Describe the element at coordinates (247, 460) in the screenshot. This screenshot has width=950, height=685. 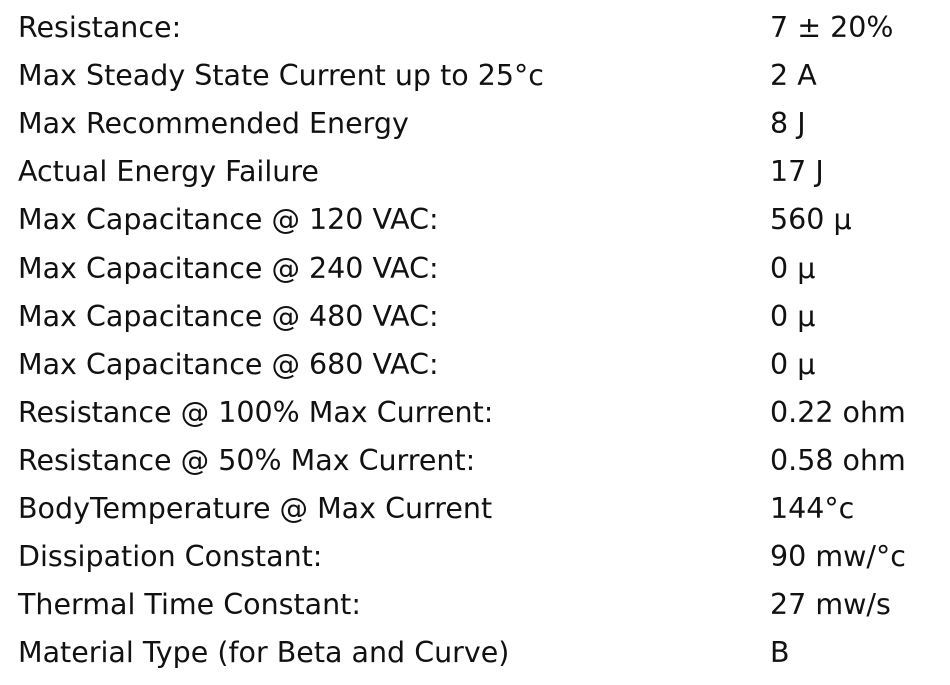
I see `spec-label: Resistance @ 50% Max Current:` at that location.